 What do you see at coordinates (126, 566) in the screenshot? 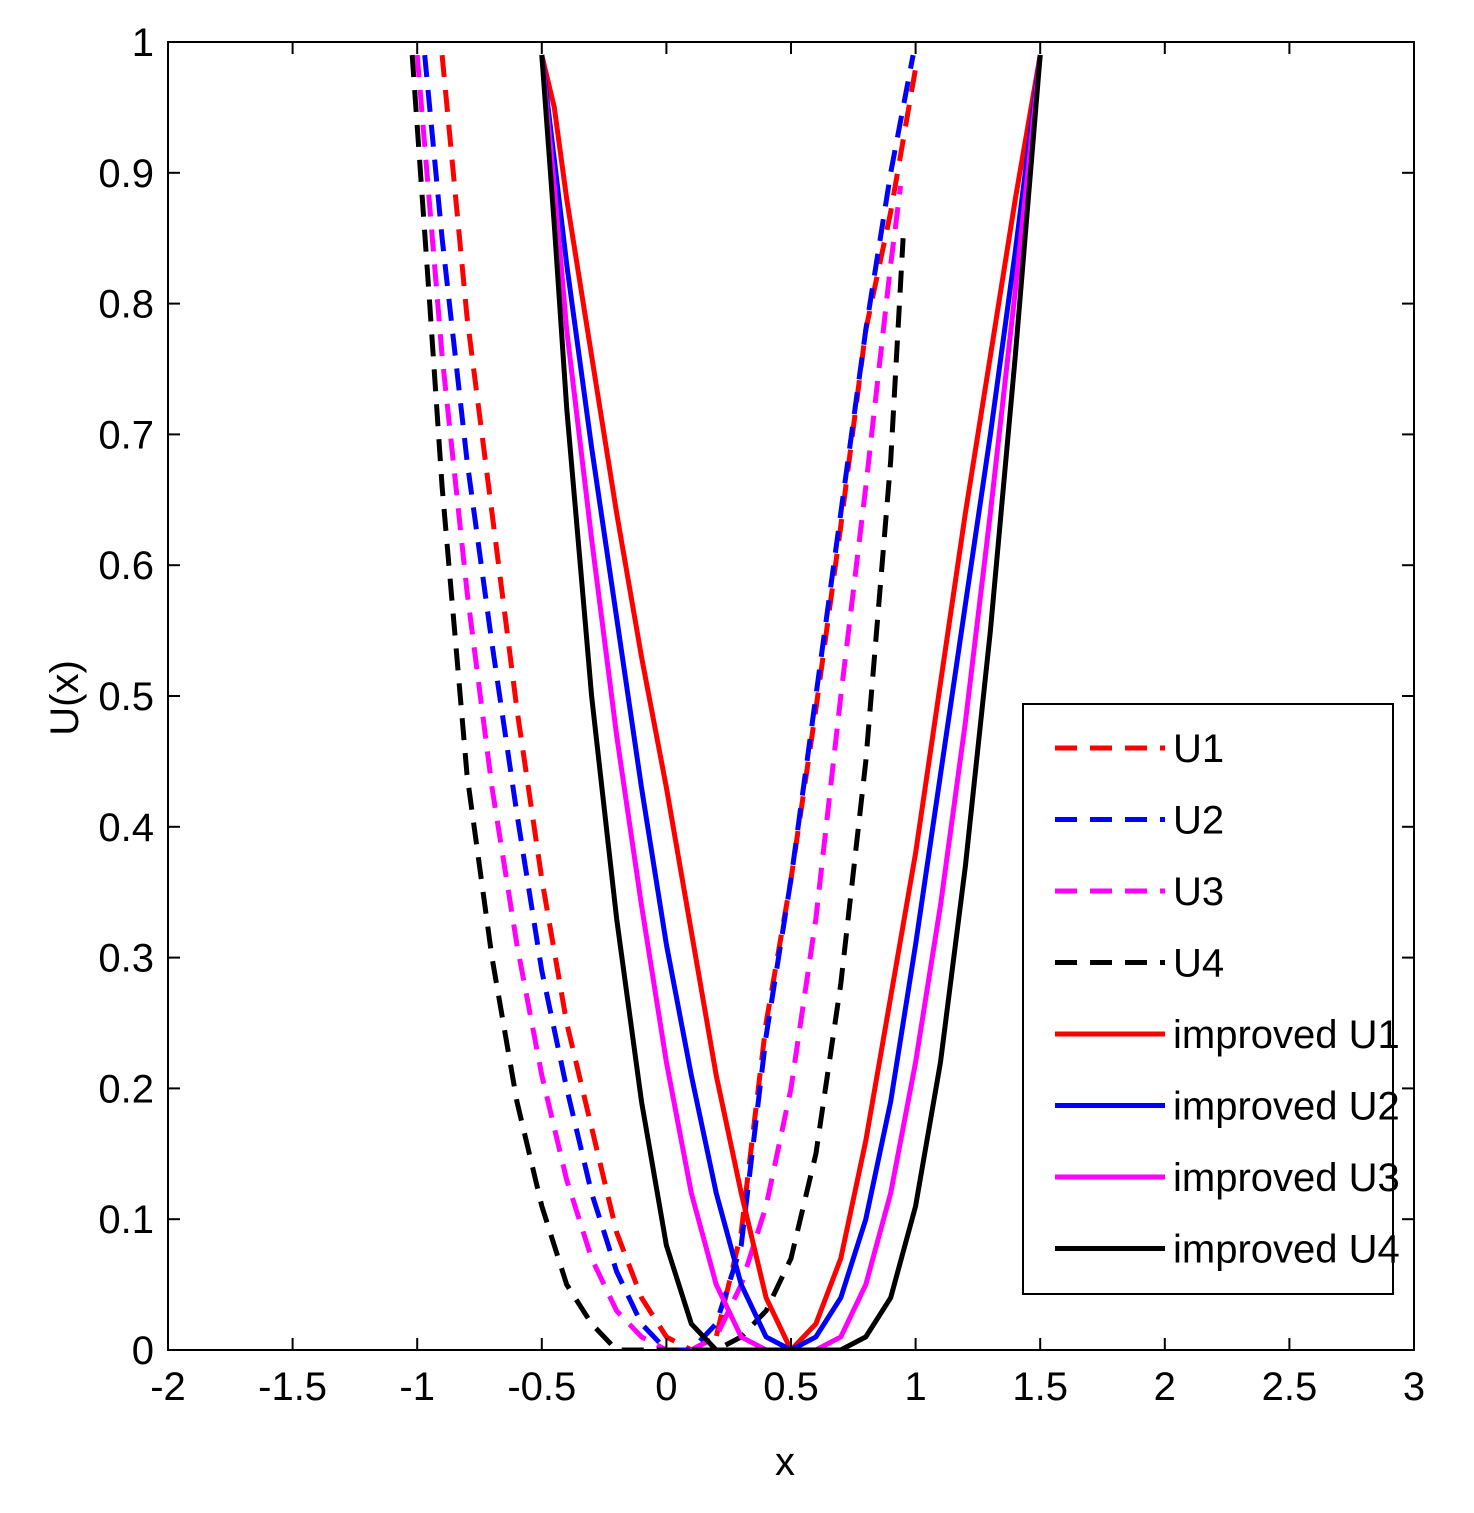
I see `y-tick-label: 0.6` at bounding box center [126, 566].